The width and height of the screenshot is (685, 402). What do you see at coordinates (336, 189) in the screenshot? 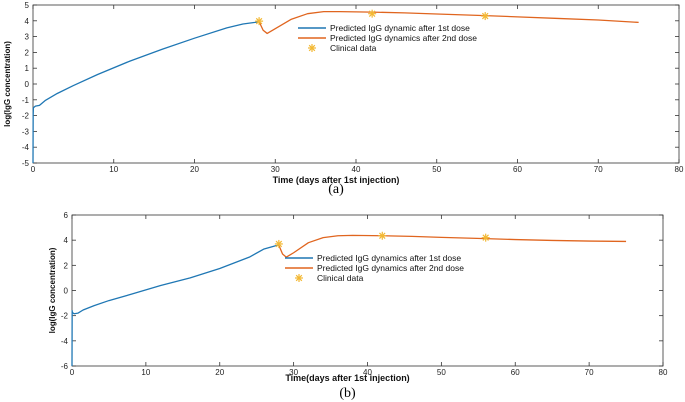
I see `panel-label: (a)` at bounding box center [336, 189].